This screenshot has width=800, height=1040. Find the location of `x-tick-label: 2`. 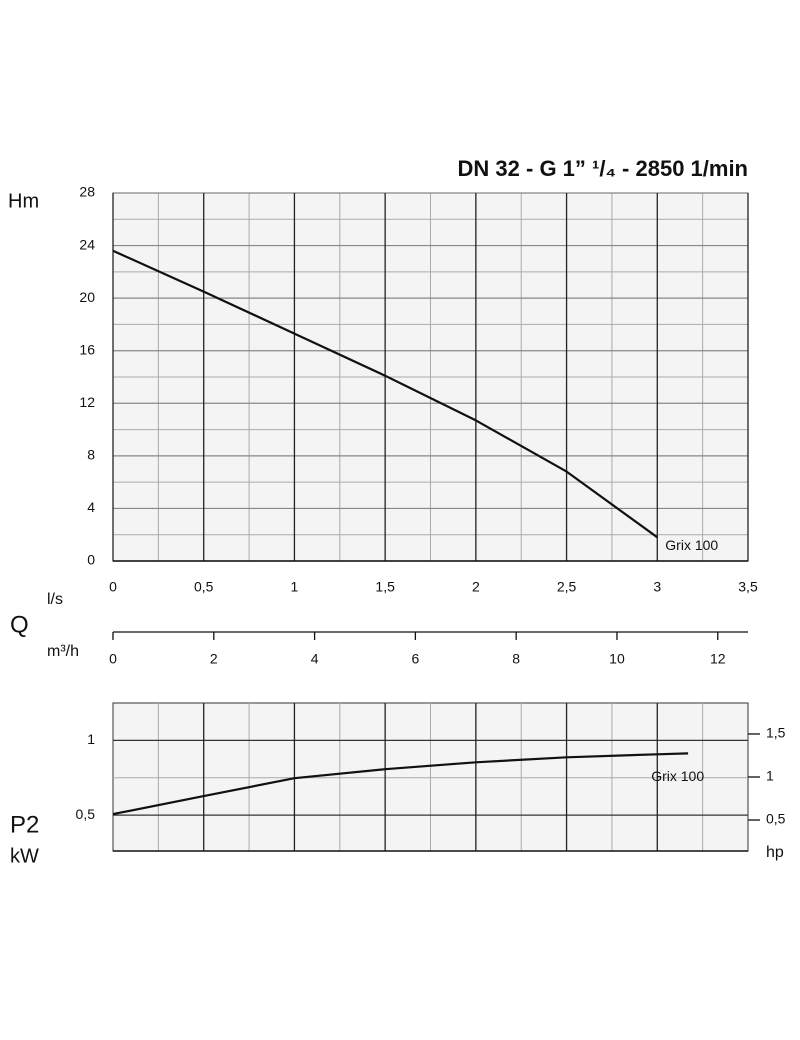

x-tick-label: 2 is located at coordinates (476, 587).